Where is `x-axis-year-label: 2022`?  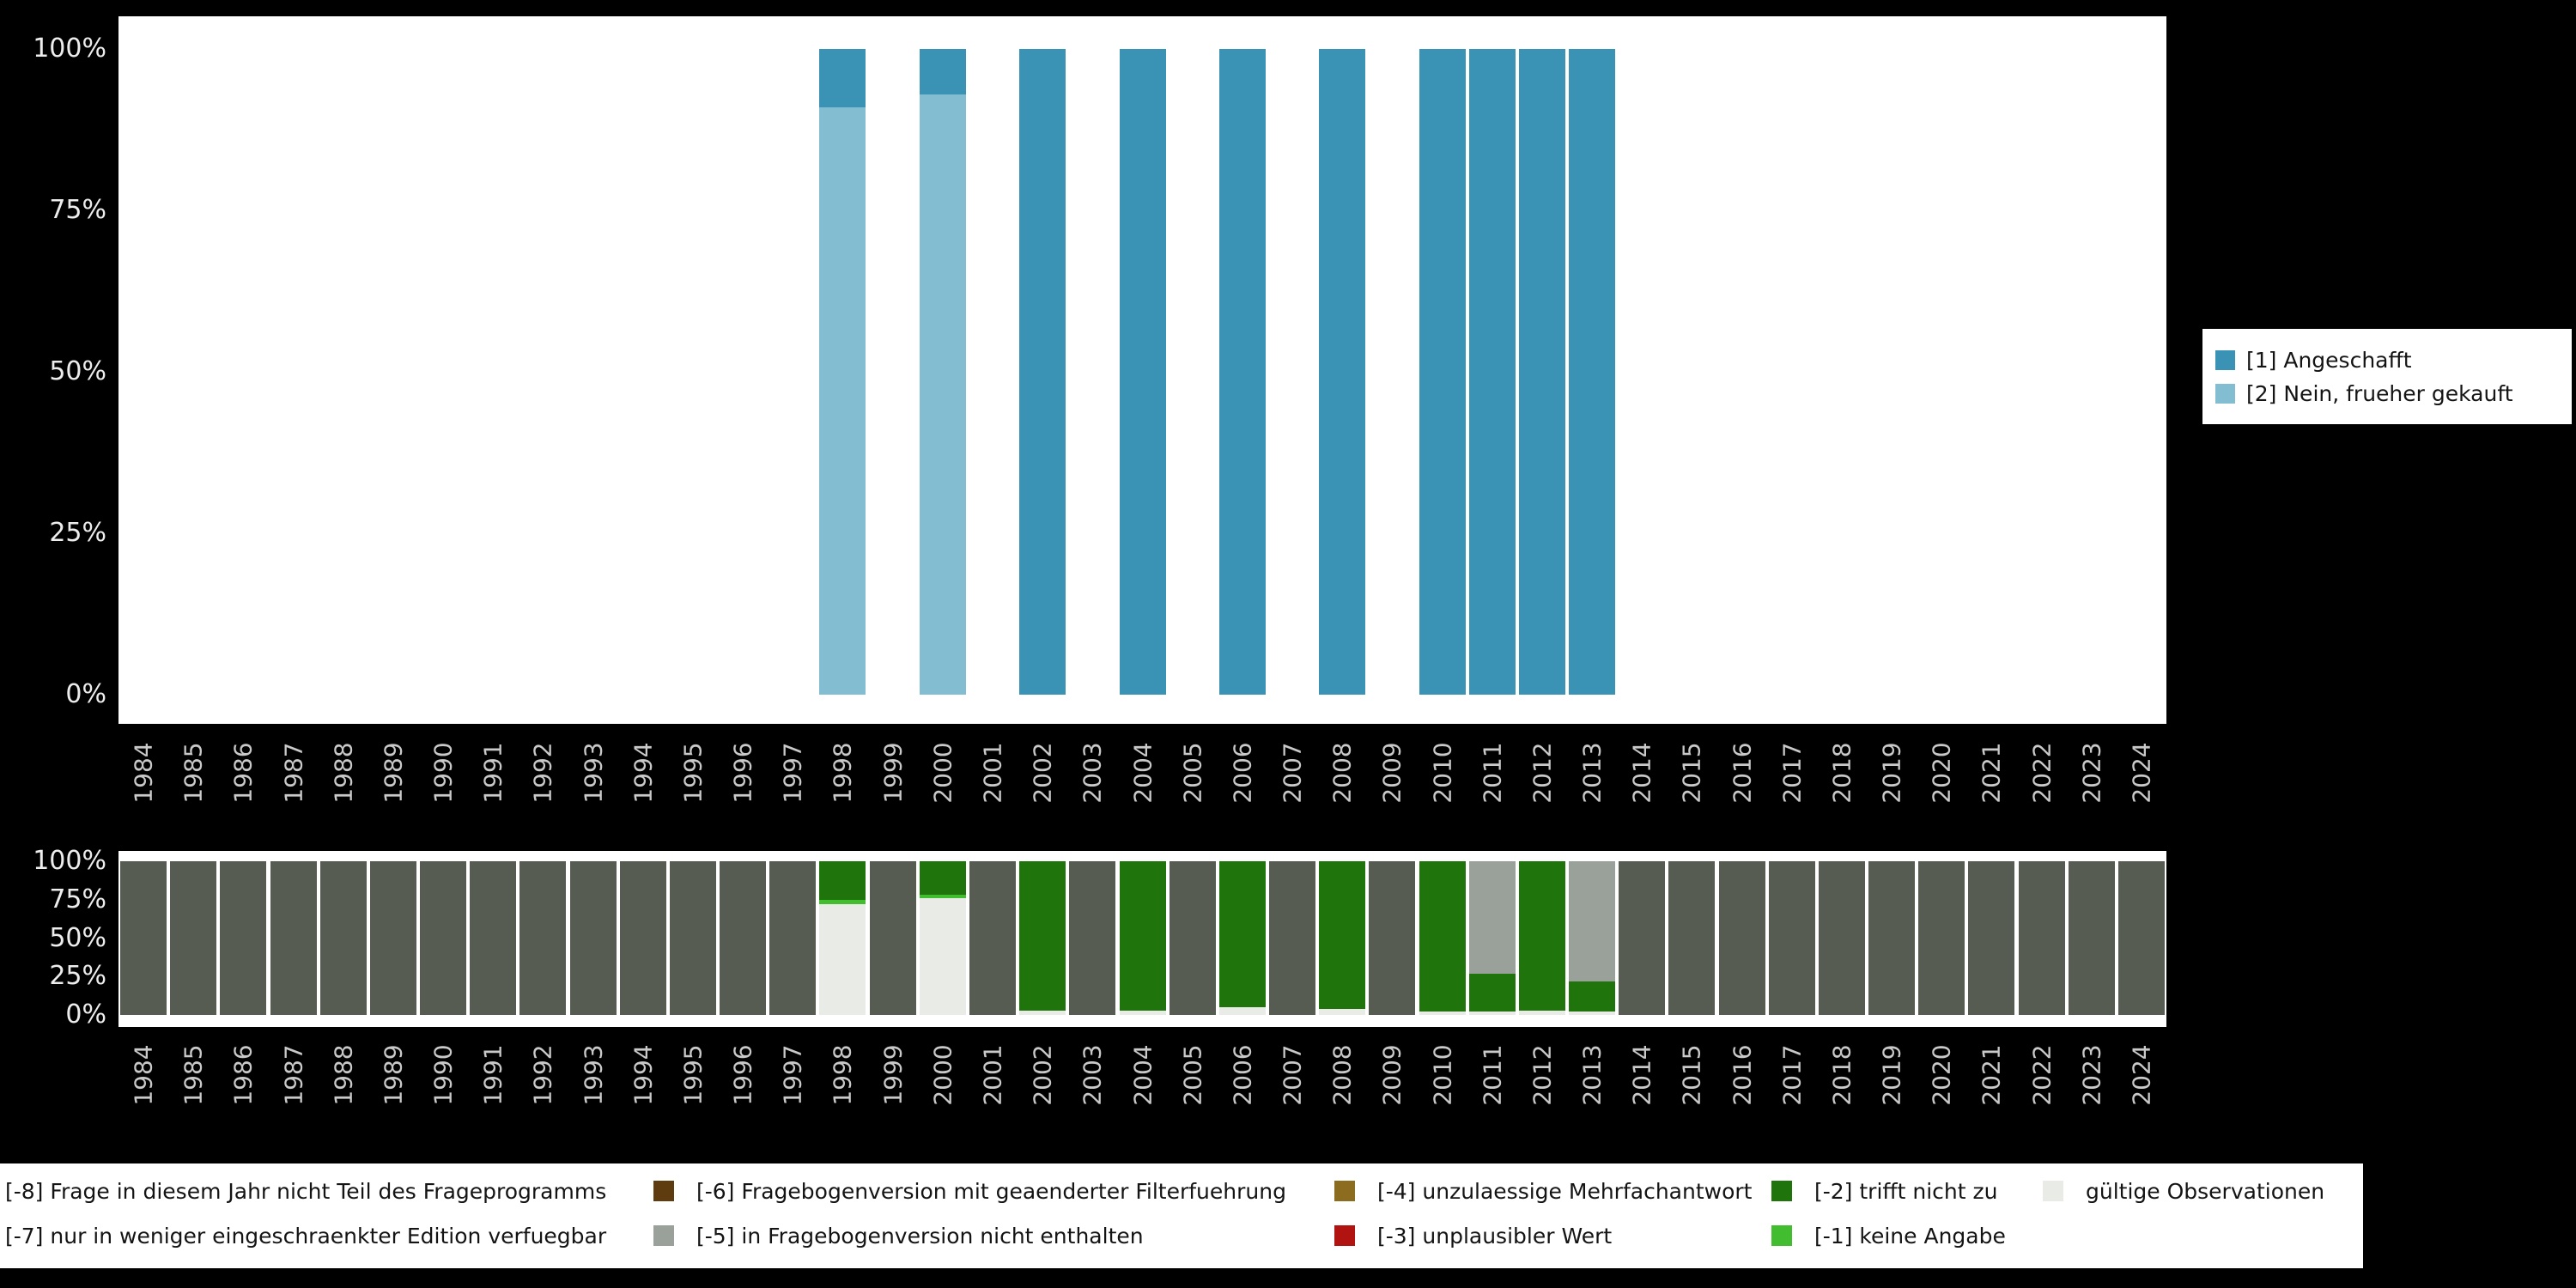 x-axis-year-label: 2022 is located at coordinates (2042, 1075).